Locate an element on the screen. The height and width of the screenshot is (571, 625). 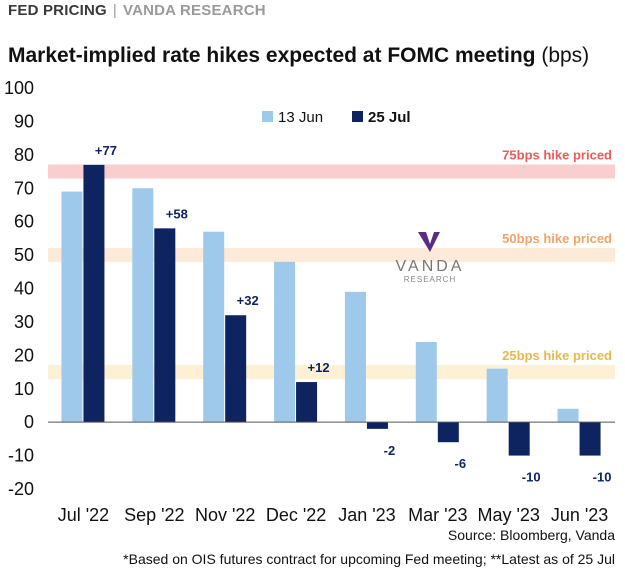
header-bar: FED PRICING | VANDA RESEARCH is located at coordinates (137, 10).